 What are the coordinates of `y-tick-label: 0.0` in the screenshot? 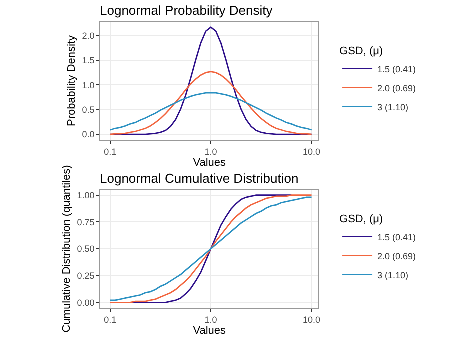 It's located at (88, 135).